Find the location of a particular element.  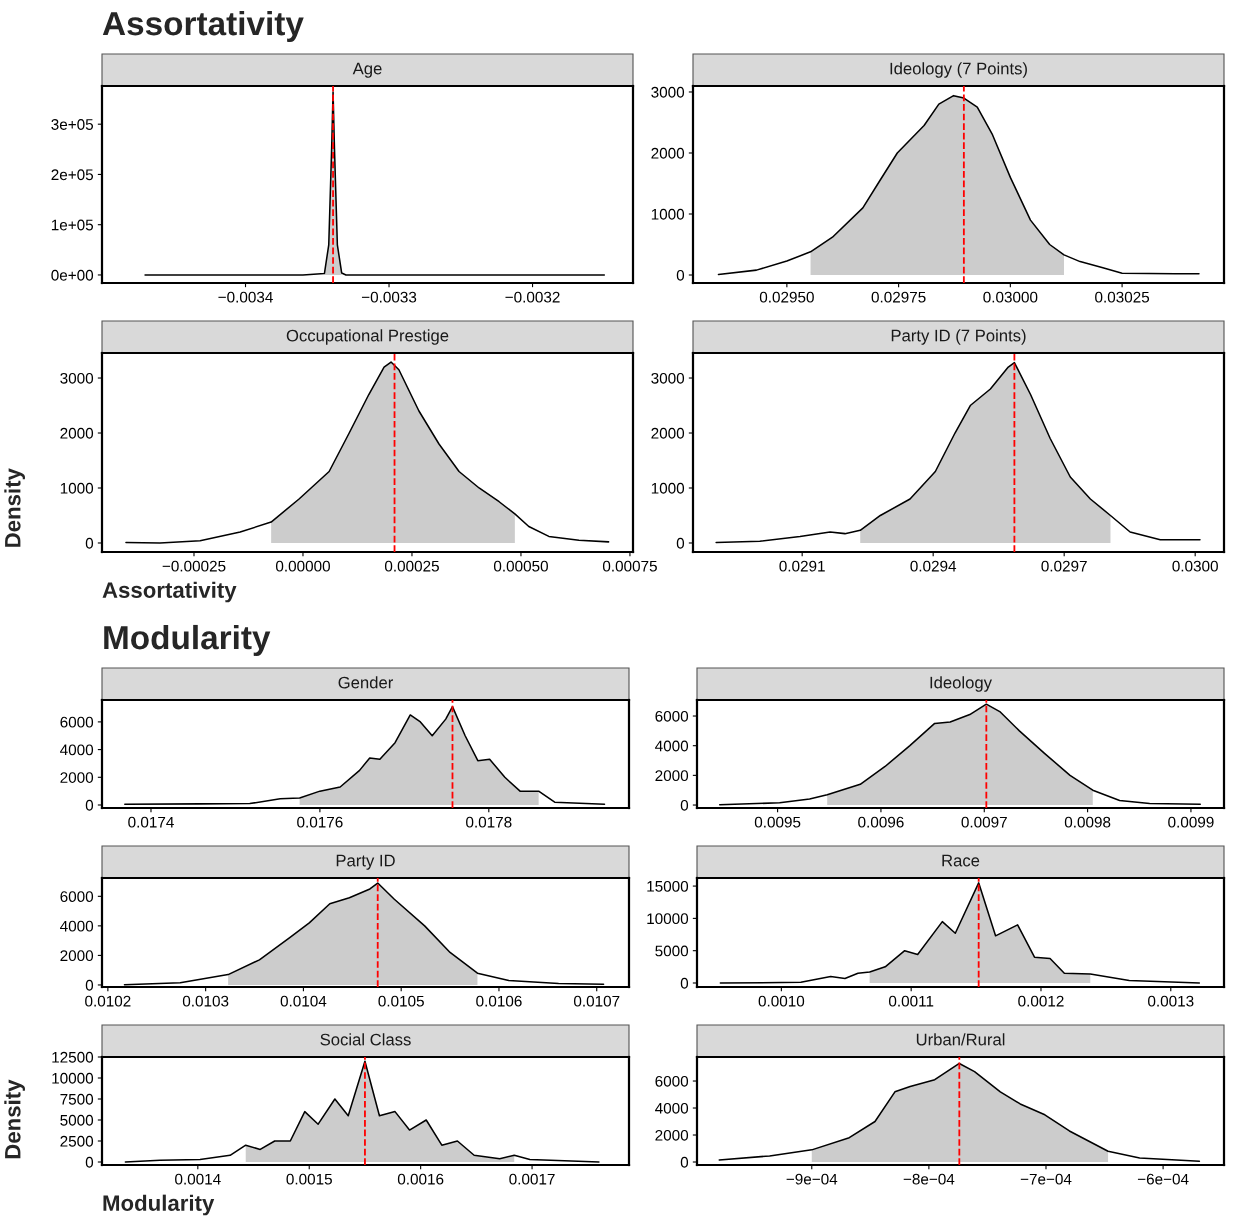

x-tick-label: −0.0033 is located at coordinates (389, 297).